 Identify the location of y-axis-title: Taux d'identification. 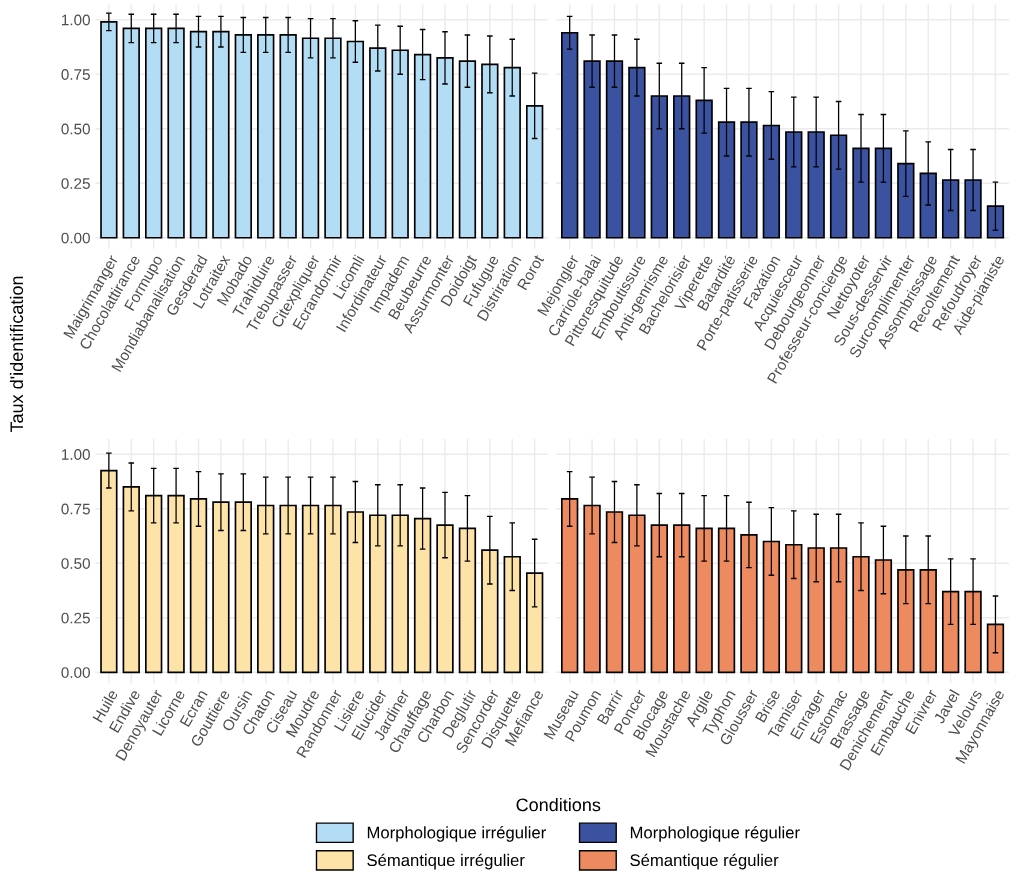
(16, 354).